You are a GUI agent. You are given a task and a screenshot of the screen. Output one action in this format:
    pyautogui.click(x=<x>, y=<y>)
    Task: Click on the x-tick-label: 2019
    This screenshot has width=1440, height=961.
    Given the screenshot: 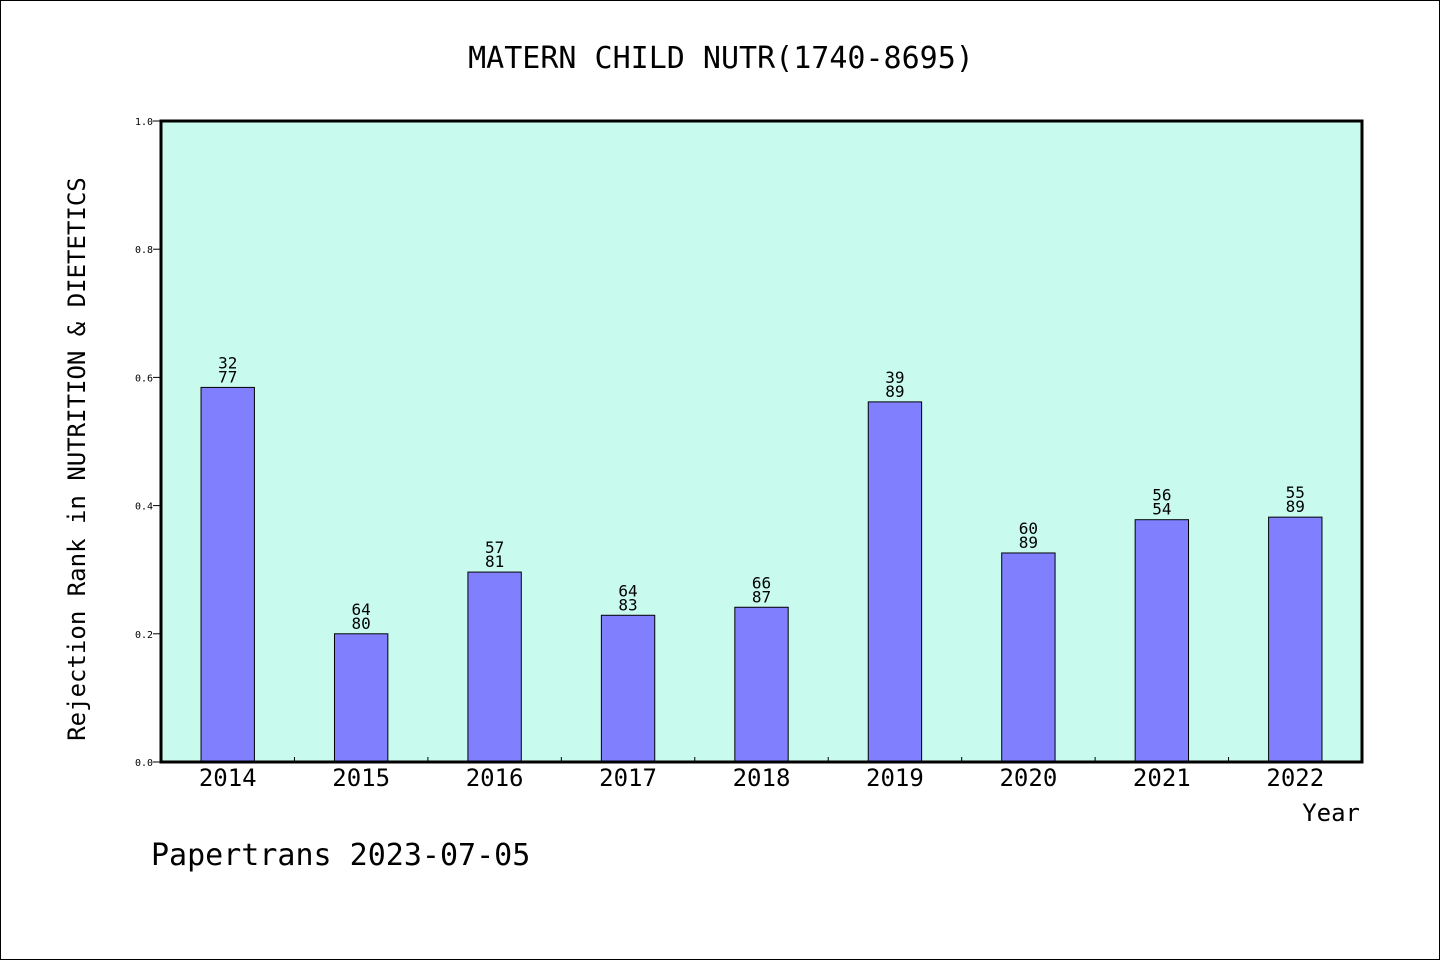 What is the action you would take?
    pyautogui.click(x=895, y=778)
    